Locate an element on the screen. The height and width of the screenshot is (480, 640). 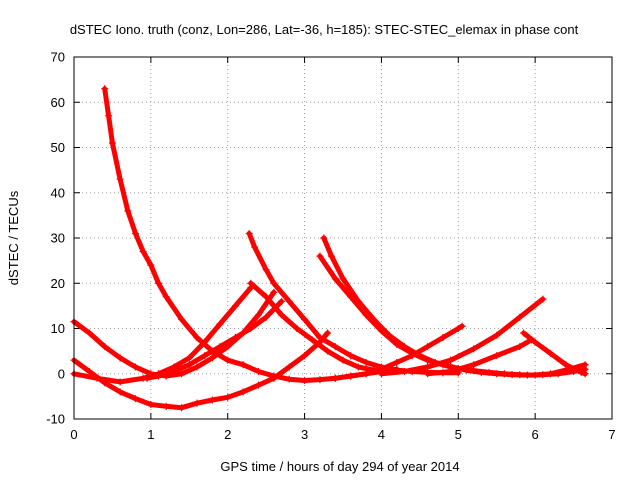
x-axis-label: GPS time / hours of day 294 of year 2014 is located at coordinates (339, 466).